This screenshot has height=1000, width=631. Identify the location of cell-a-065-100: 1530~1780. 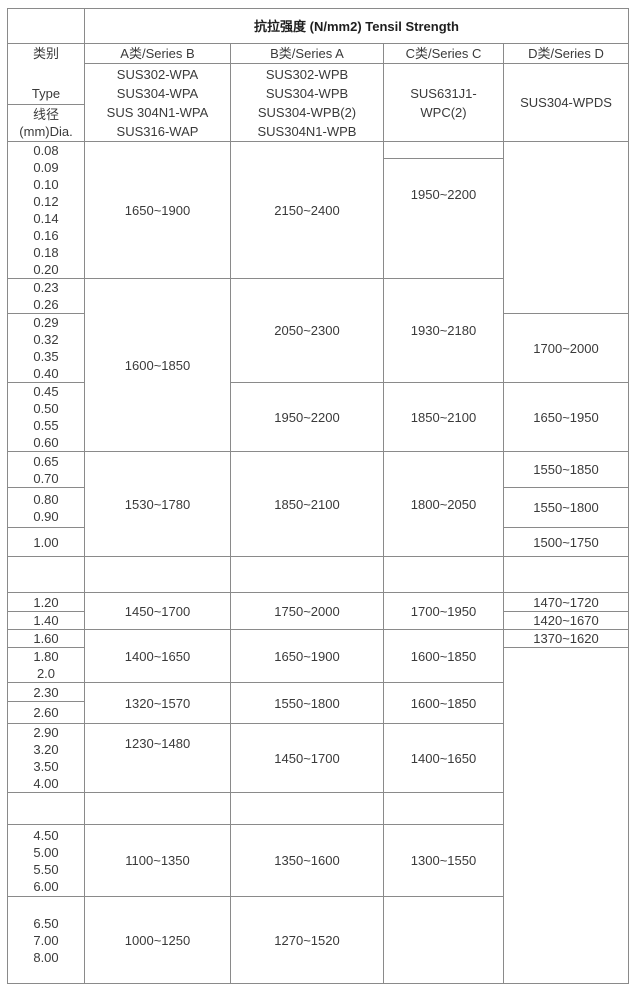
(157, 504).